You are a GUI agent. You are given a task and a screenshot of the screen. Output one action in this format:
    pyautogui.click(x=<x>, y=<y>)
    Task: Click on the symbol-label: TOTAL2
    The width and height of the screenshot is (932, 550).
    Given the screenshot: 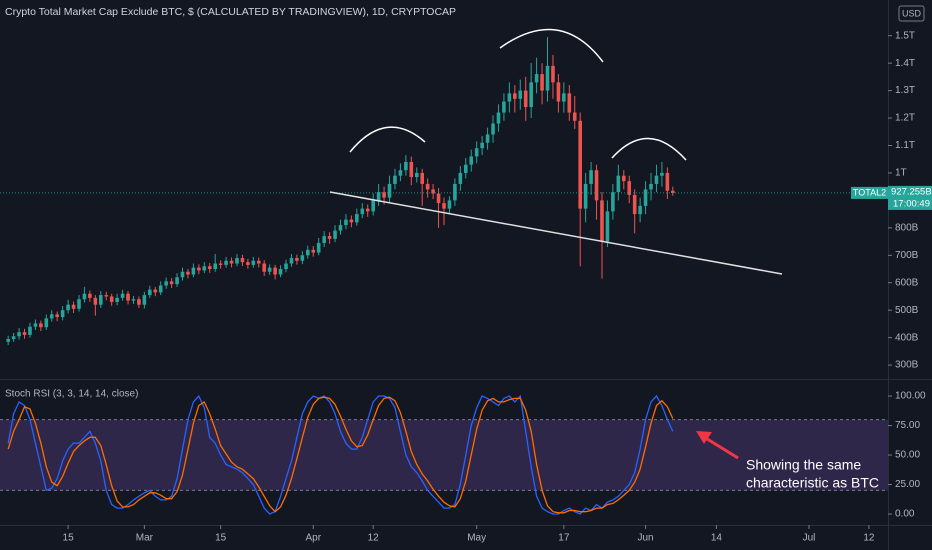 What is the action you would take?
    pyautogui.click(x=869, y=192)
    